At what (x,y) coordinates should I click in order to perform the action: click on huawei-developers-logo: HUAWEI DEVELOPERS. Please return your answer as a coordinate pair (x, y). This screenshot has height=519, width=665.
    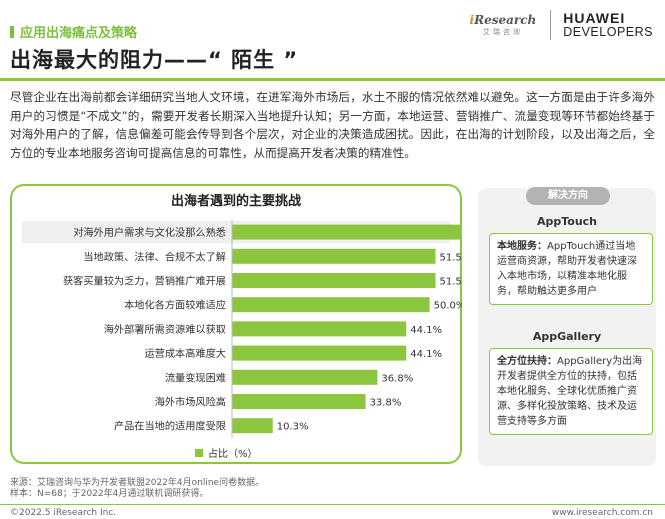
    Looking at the image, I should click on (608, 25).